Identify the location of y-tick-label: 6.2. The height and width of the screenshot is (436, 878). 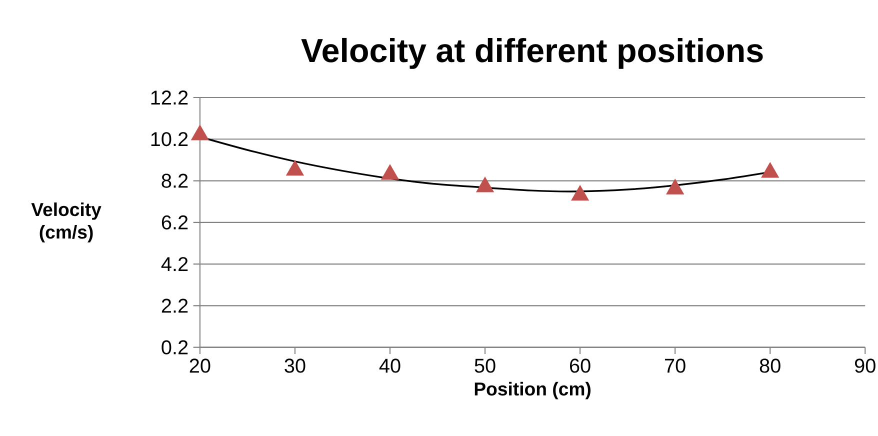
(175, 222).